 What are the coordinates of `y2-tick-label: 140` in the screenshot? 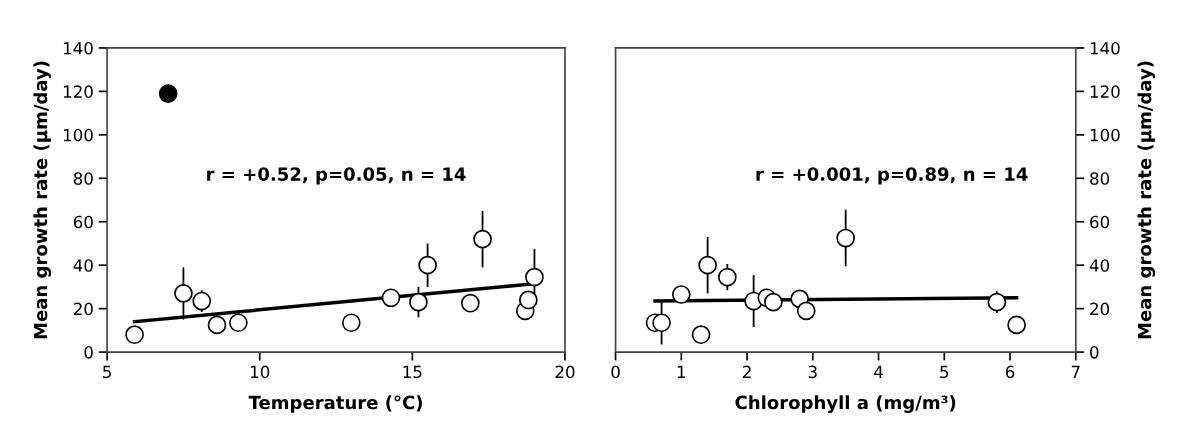 It's located at (1105, 48).